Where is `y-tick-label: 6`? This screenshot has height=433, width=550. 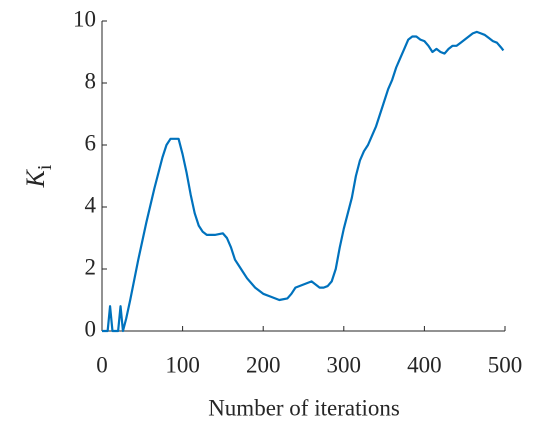 y-tick-label: 6 is located at coordinates (91, 142).